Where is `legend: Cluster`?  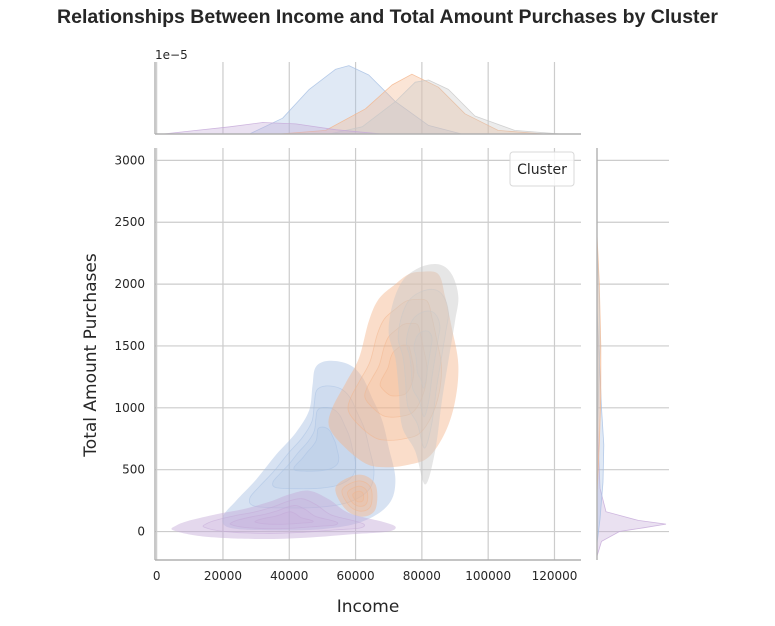 legend: Cluster is located at coordinates (542, 169).